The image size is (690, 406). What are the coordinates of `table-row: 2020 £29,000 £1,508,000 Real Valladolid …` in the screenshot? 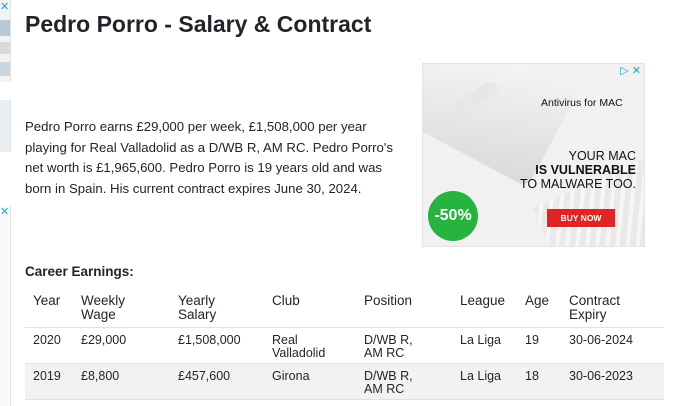 It's located at (344, 345).